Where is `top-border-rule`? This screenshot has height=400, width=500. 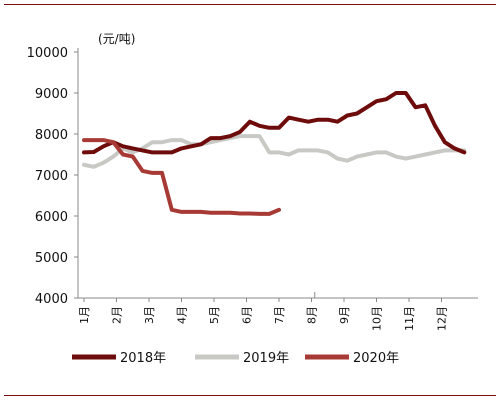 top-border-rule is located at coordinates (250, 4).